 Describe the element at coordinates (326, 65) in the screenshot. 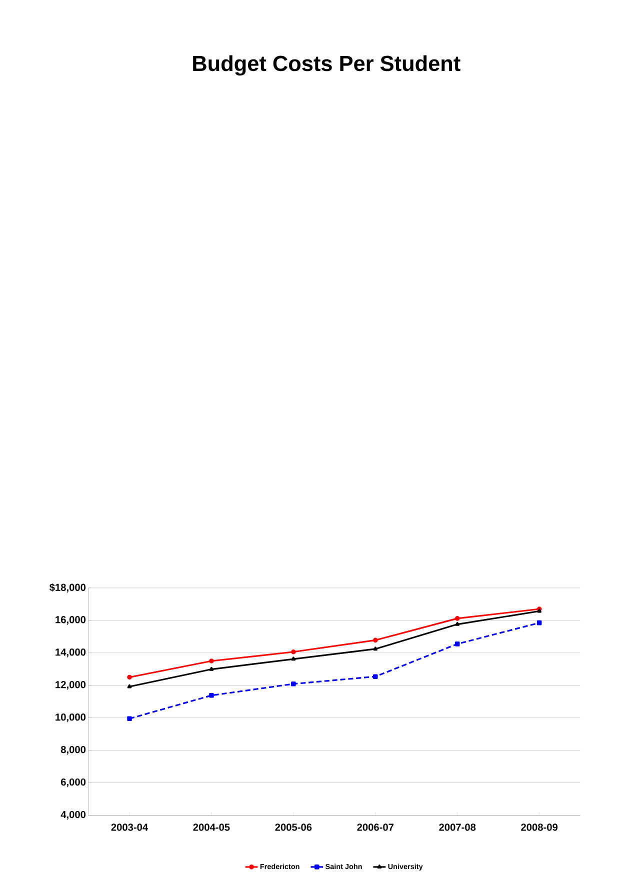

I see `chart-title: Budget Costs Per Student` at that location.